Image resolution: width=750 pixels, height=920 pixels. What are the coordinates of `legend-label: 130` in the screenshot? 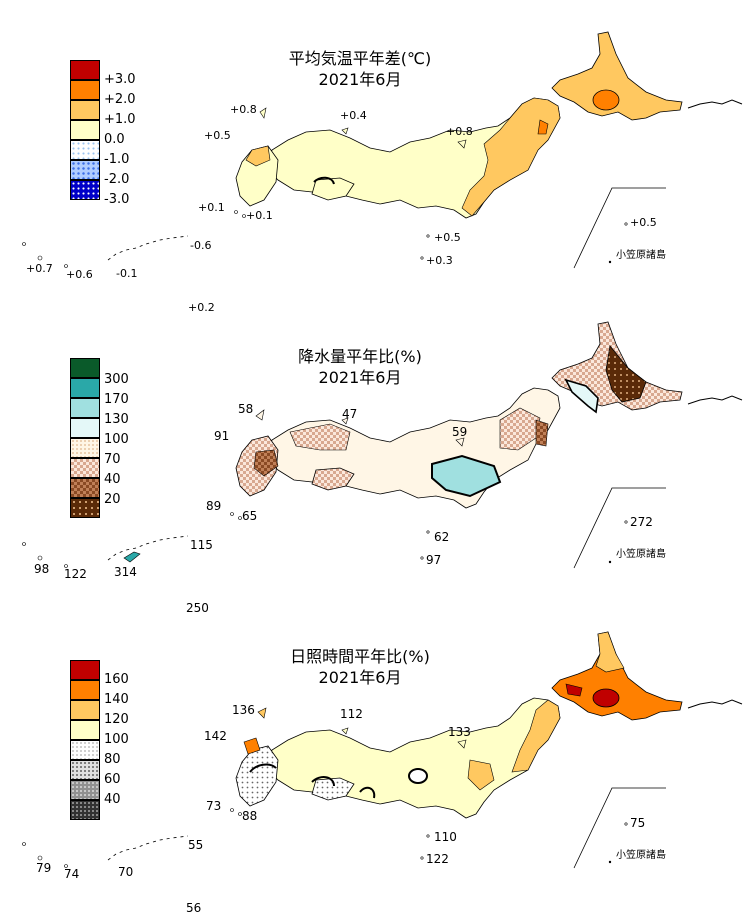 It's located at (116, 419).